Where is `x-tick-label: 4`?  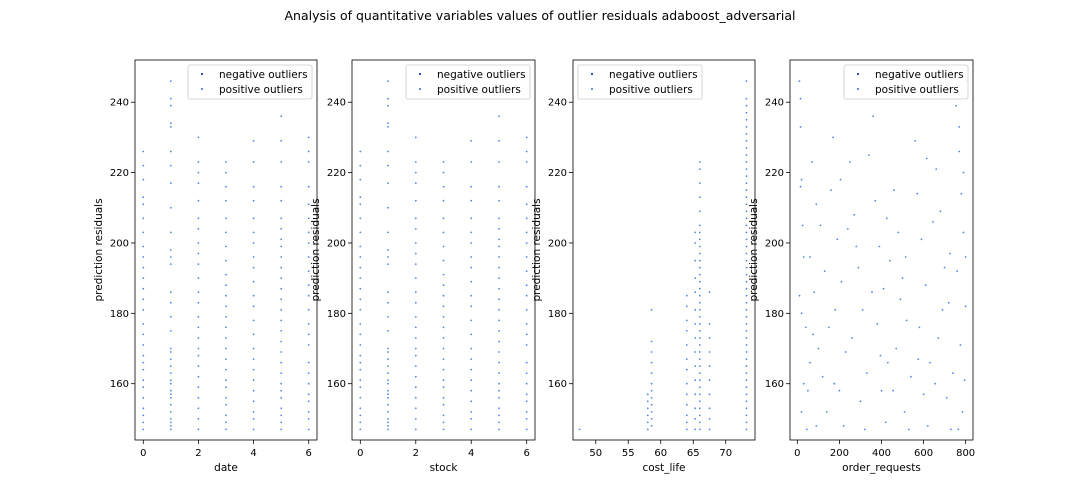 x-tick-label: 4 is located at coordinates (253, 453).